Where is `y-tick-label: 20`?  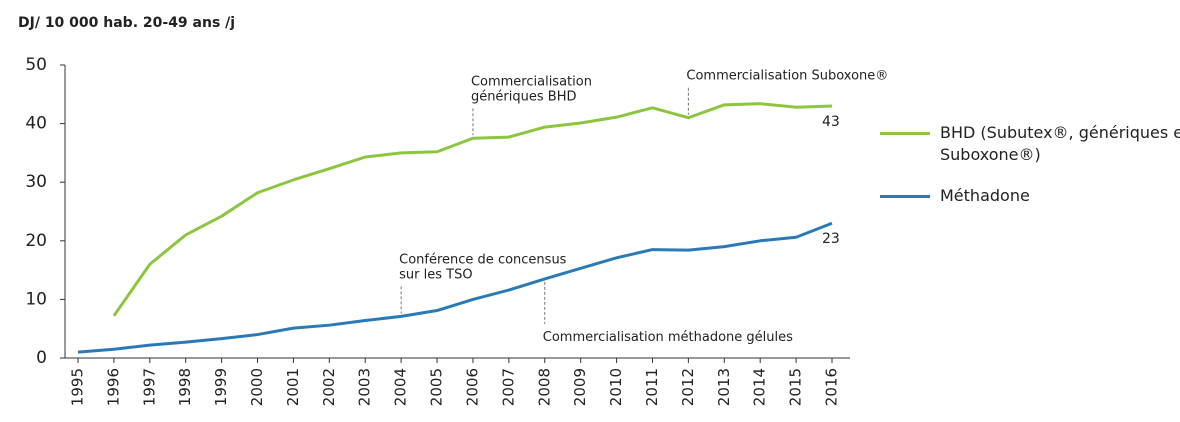
y-tick-label: 20 is located at coordinates (36, 241).